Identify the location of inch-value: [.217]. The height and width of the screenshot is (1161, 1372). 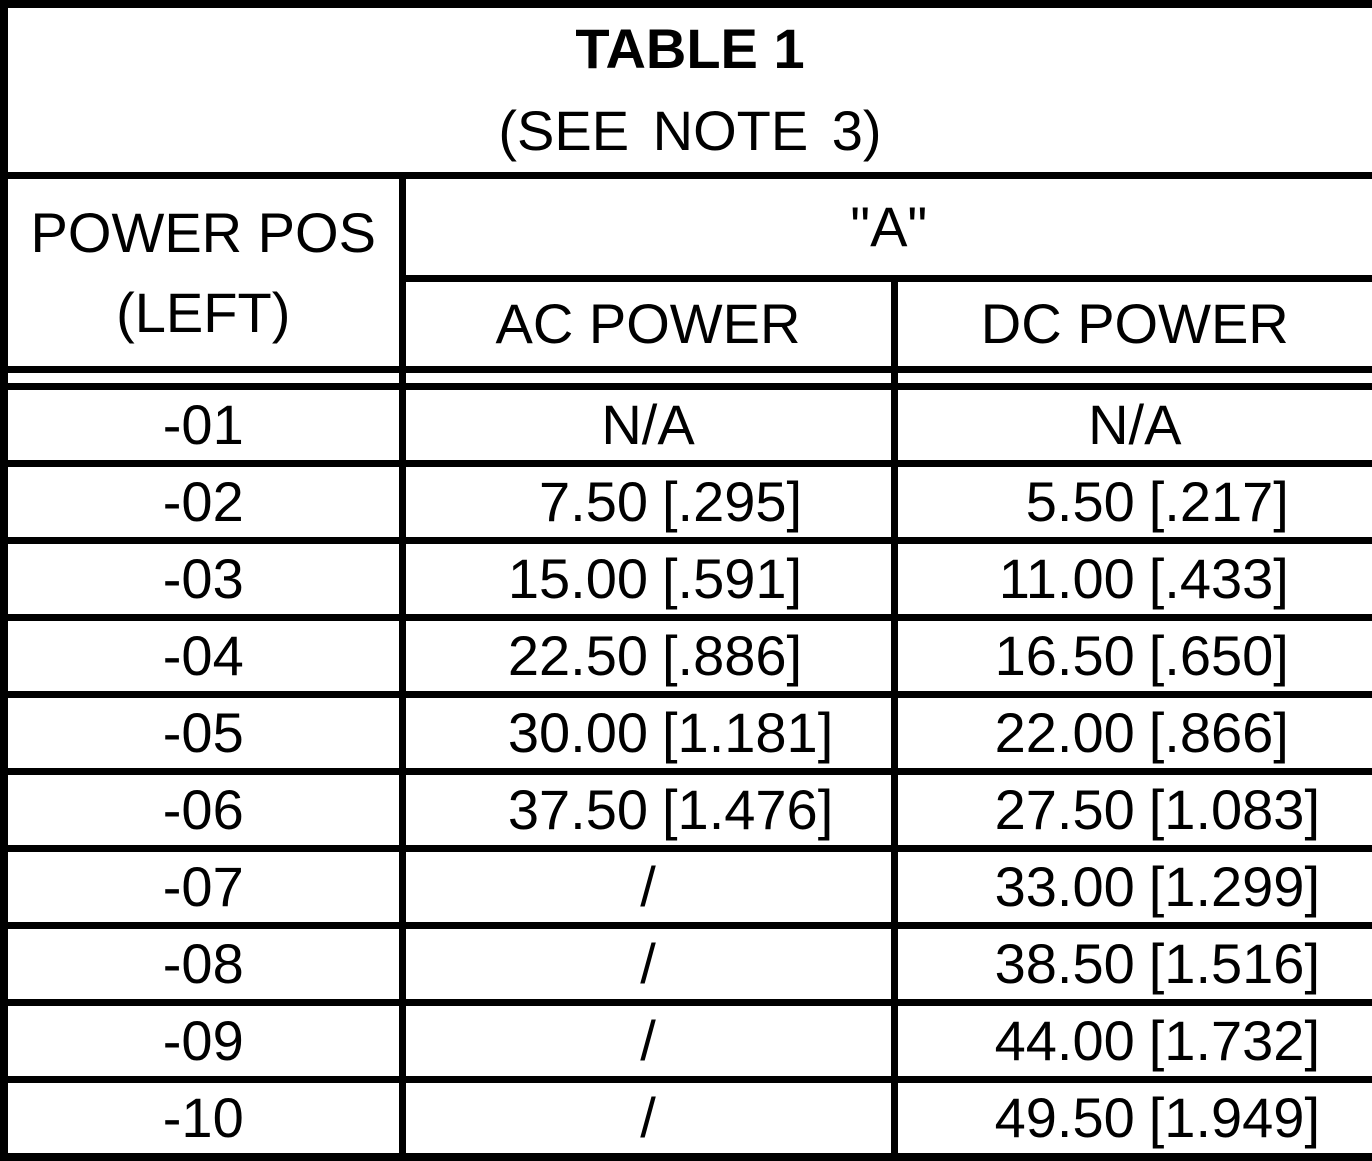
(1218, 501).